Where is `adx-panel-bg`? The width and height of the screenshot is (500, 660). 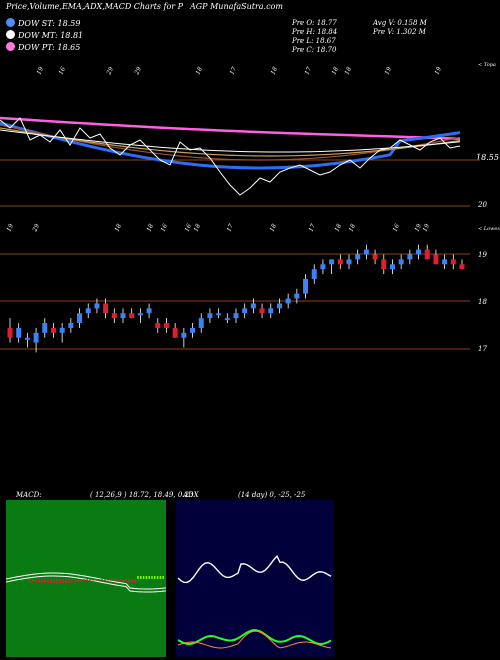
adx-panel-bg is located at coordinates (255, 578).